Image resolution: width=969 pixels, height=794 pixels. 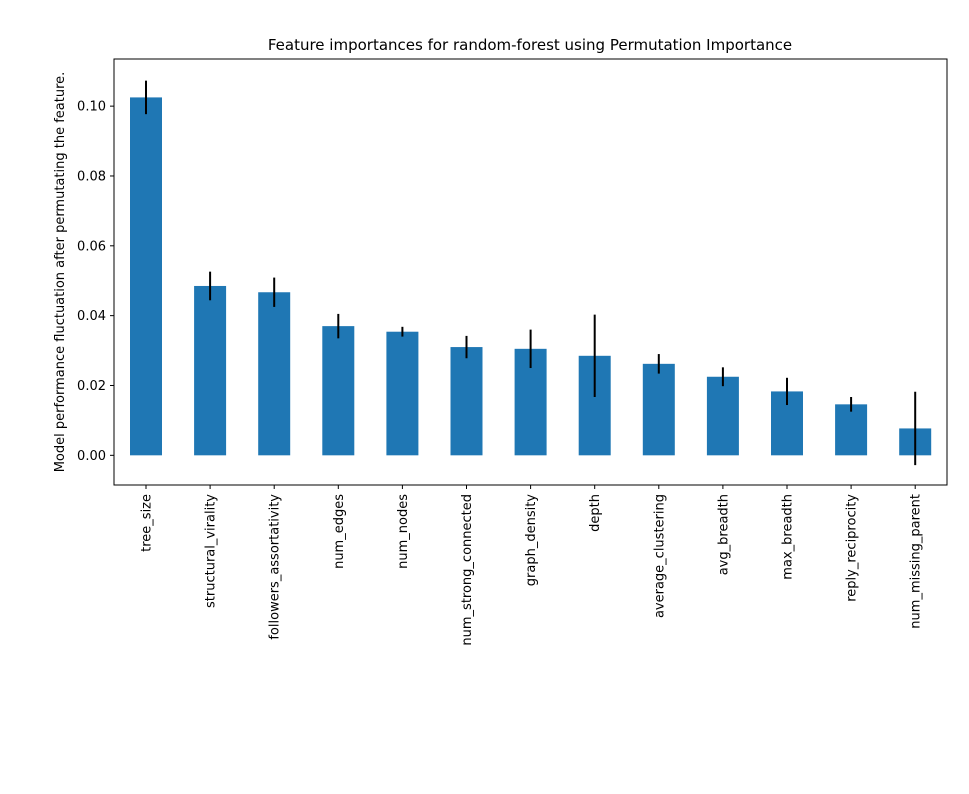 What do you see at coordinates (466, 401) in the screenshot?
I see `bar-num-strong-connected` at bounding box center [466, 401].